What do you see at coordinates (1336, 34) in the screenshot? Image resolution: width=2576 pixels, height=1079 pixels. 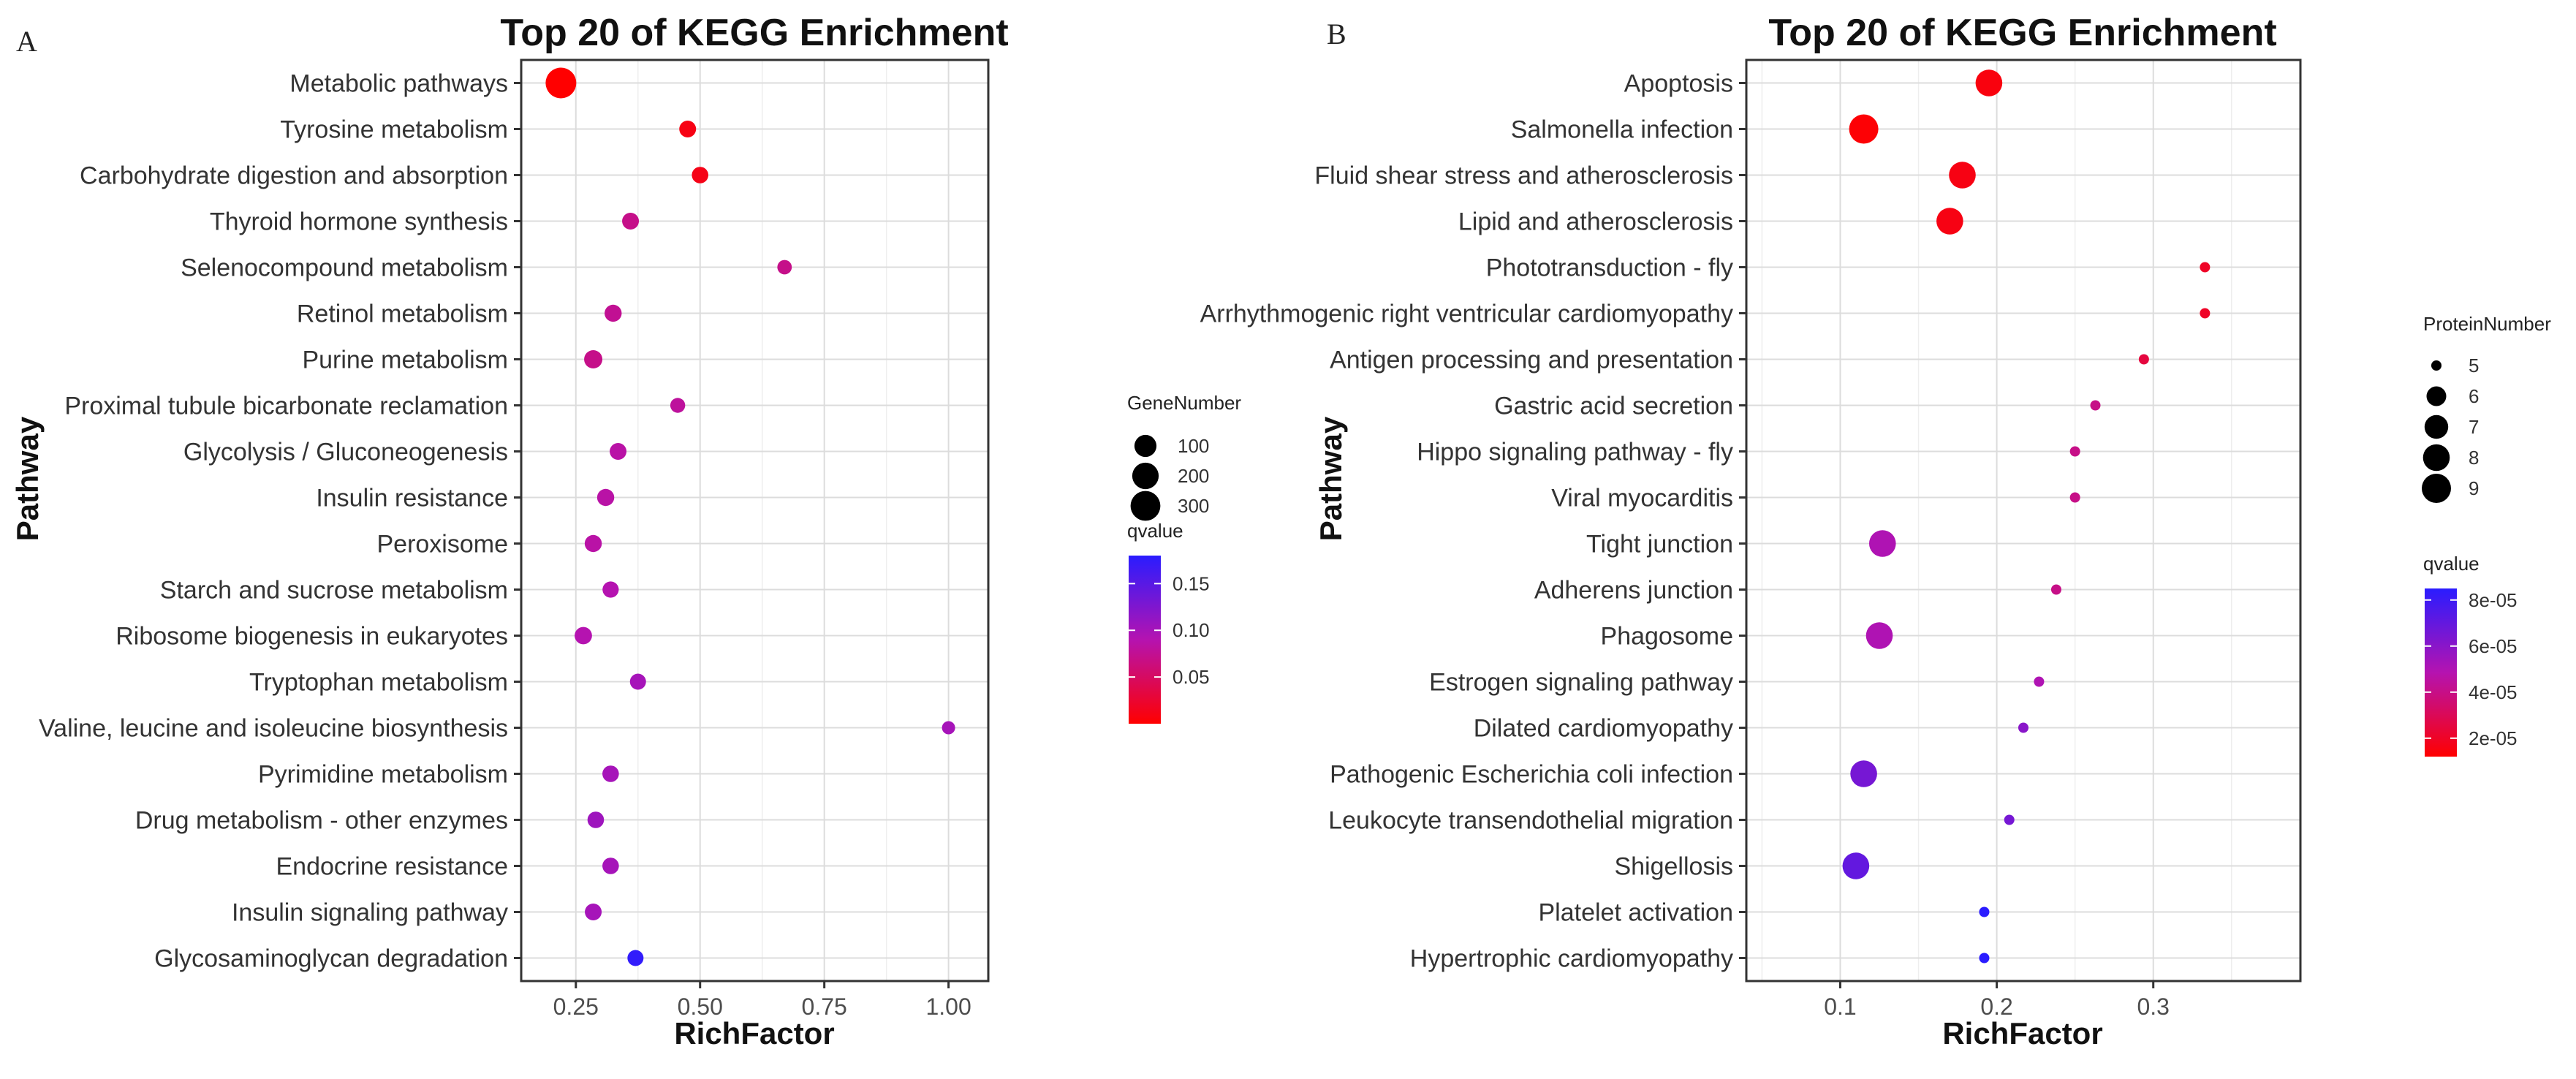 I see `panel-b-letter: B` at bounding box center [1336, 34].